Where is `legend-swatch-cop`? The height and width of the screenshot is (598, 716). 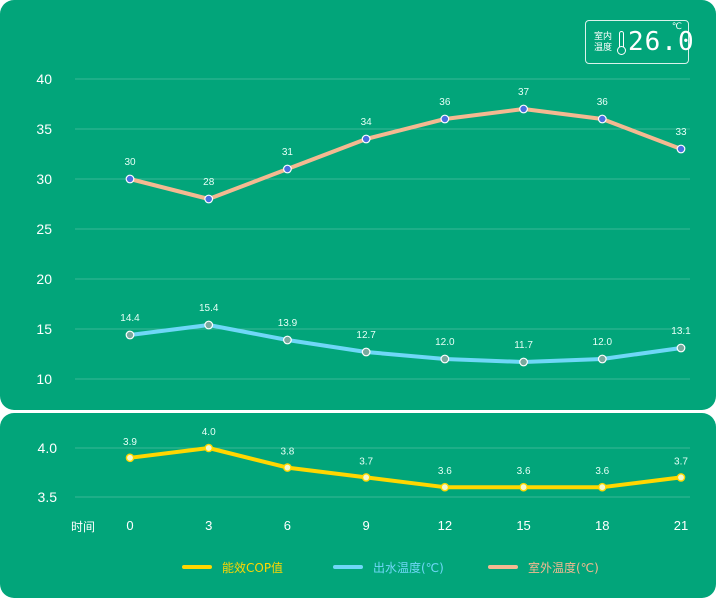
legend-swatch-cop is located at coordinates (197, 567).